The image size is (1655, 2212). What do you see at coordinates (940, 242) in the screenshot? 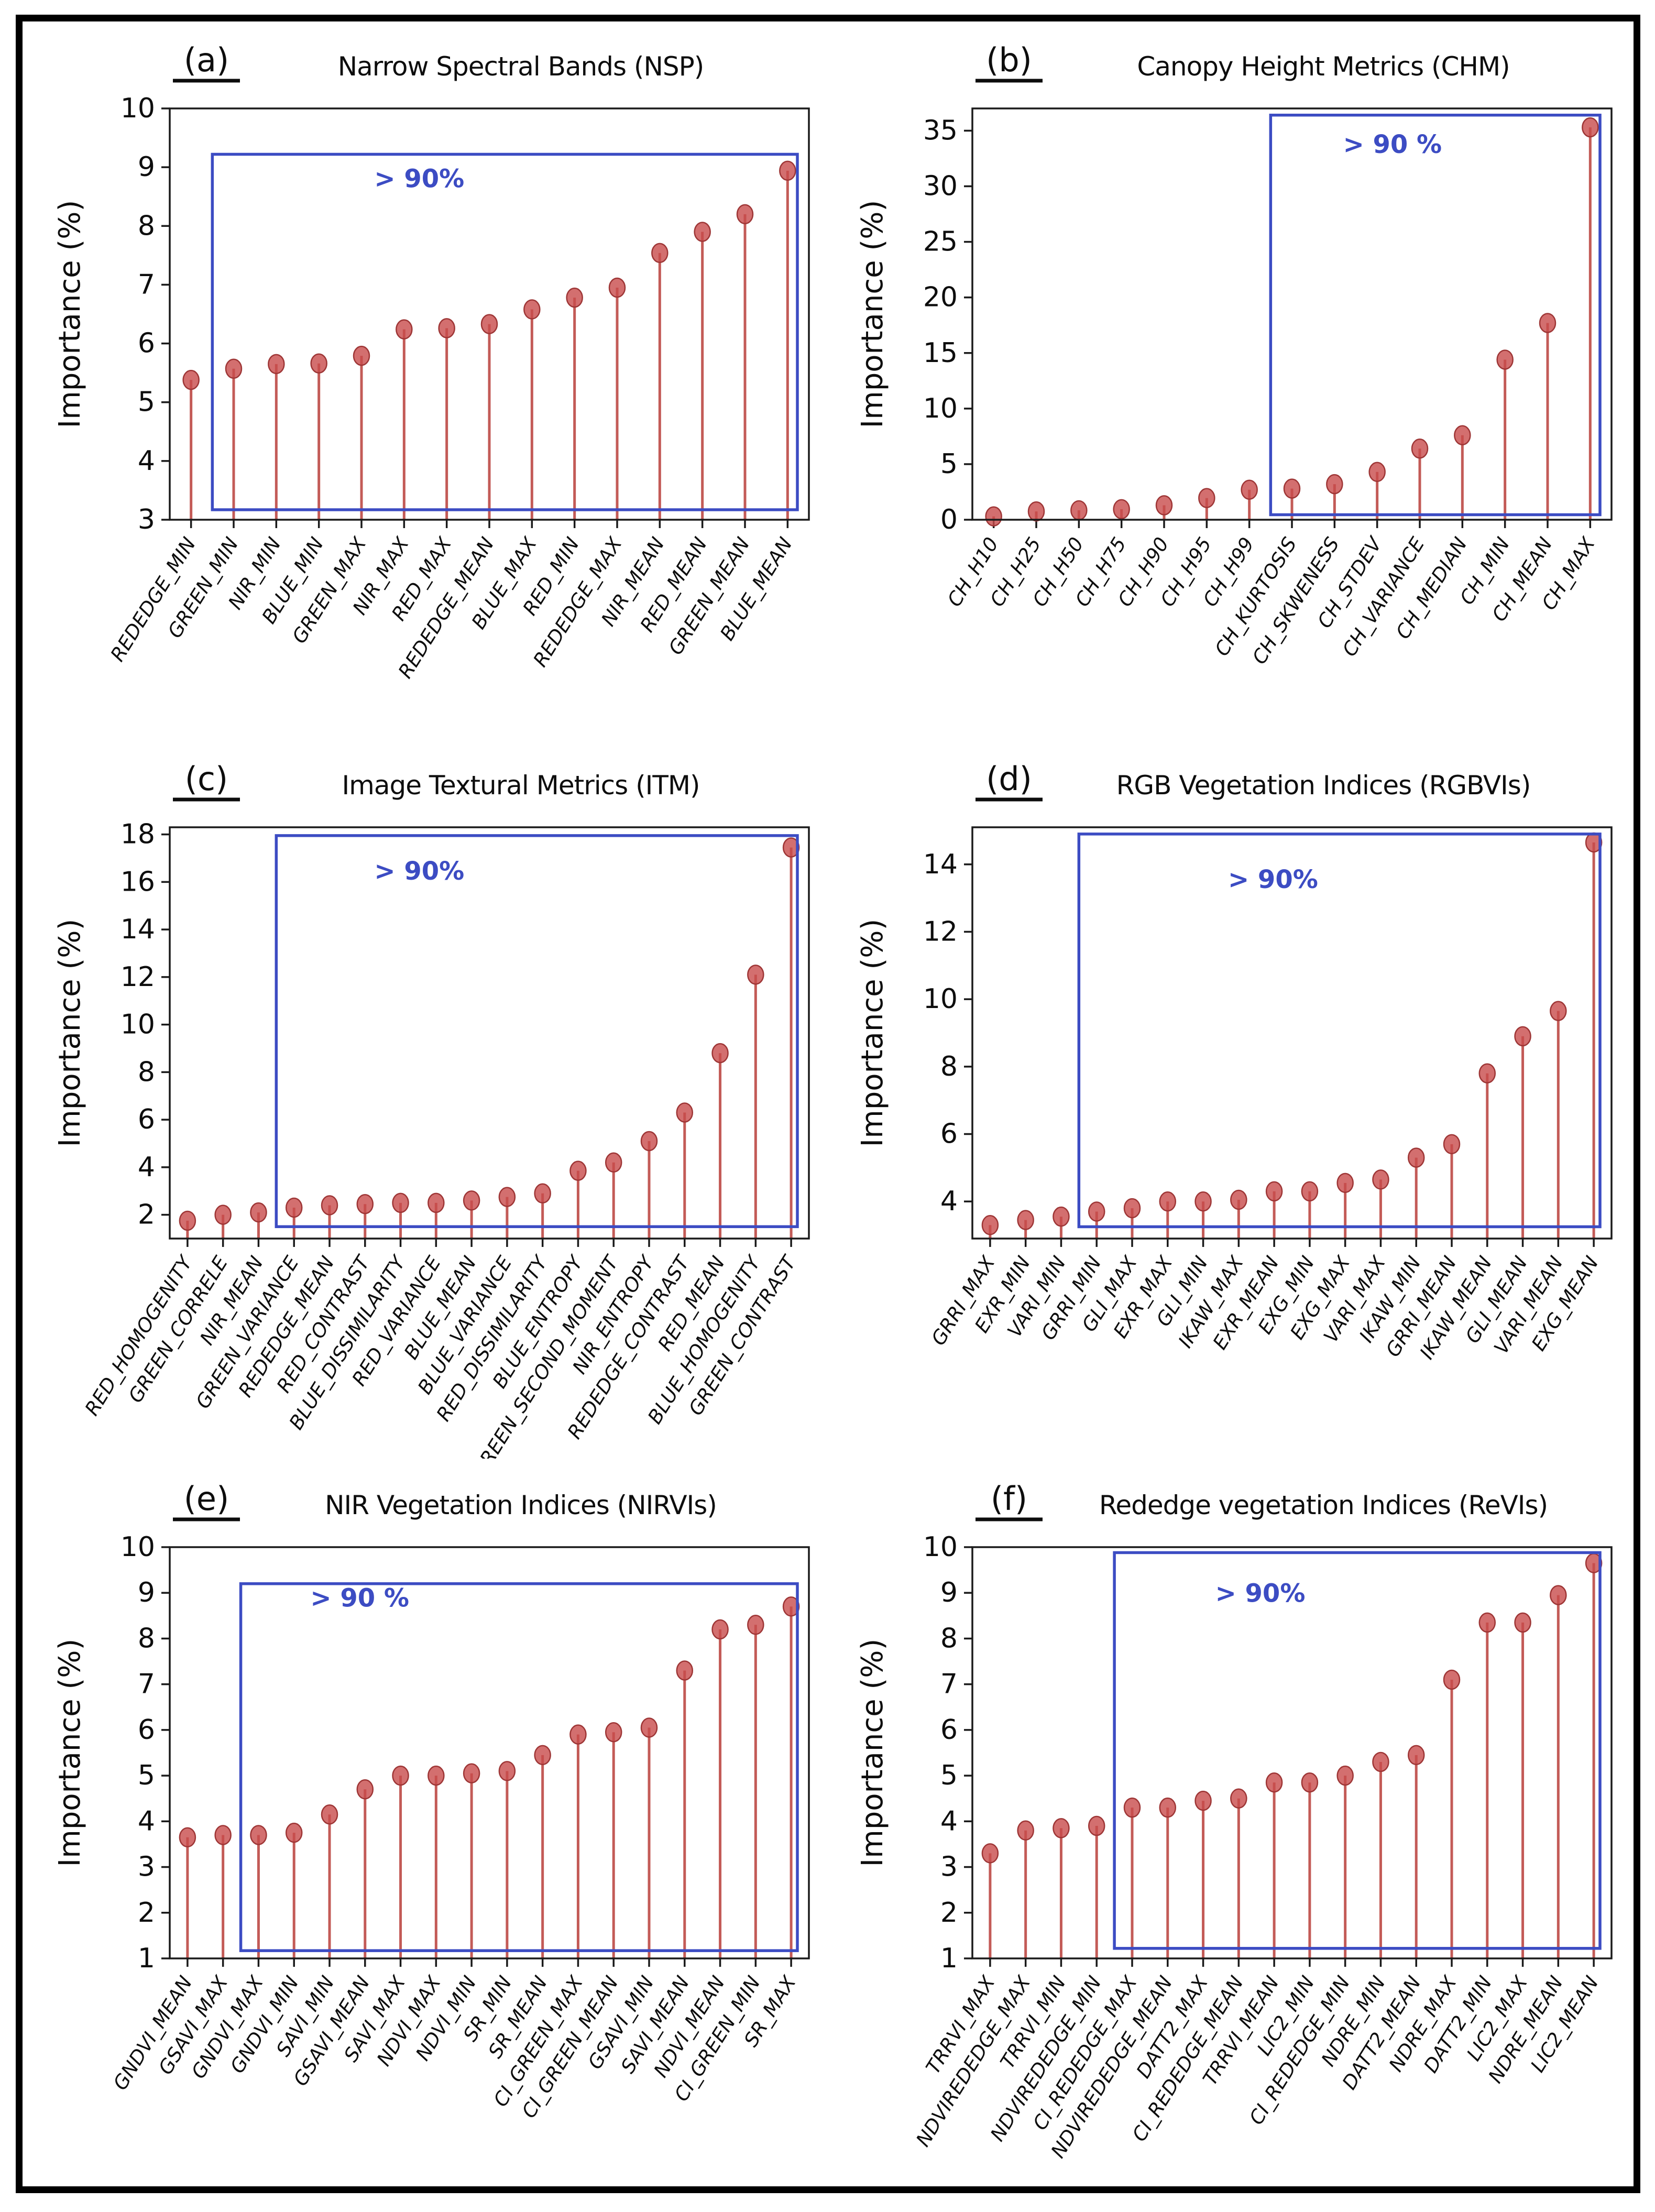
I see `y-tick-label: 25` at bounding box center [940, 242].